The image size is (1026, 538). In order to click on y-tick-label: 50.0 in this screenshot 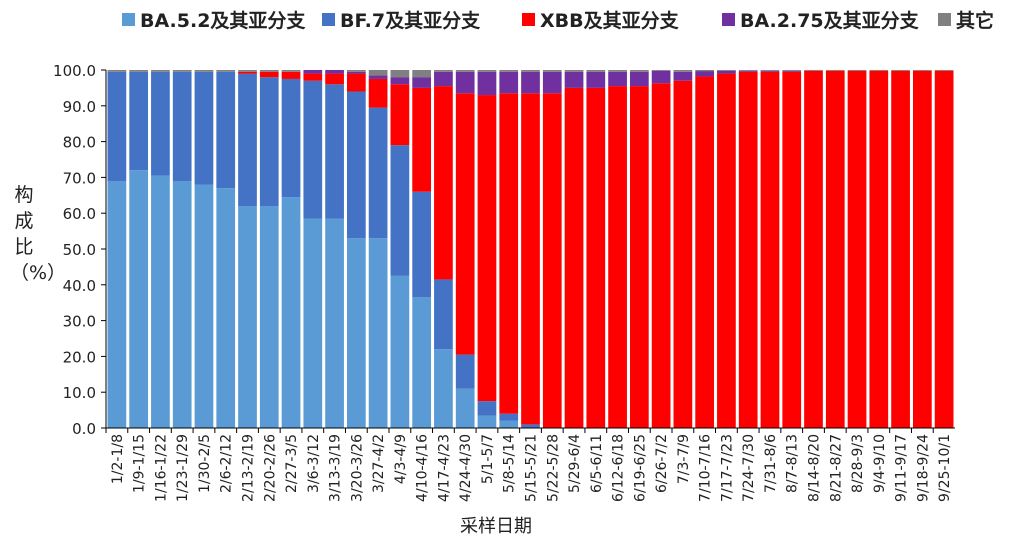, I will do `click(79, 250)`.